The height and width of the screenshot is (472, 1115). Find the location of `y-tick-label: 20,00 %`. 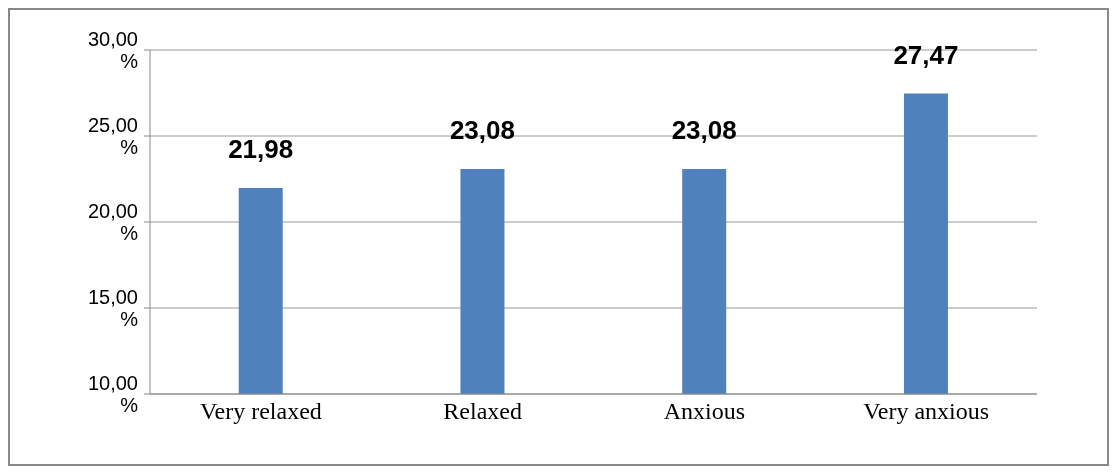

y-tick-label: 20,00 % is located at coordinates (113, 222).